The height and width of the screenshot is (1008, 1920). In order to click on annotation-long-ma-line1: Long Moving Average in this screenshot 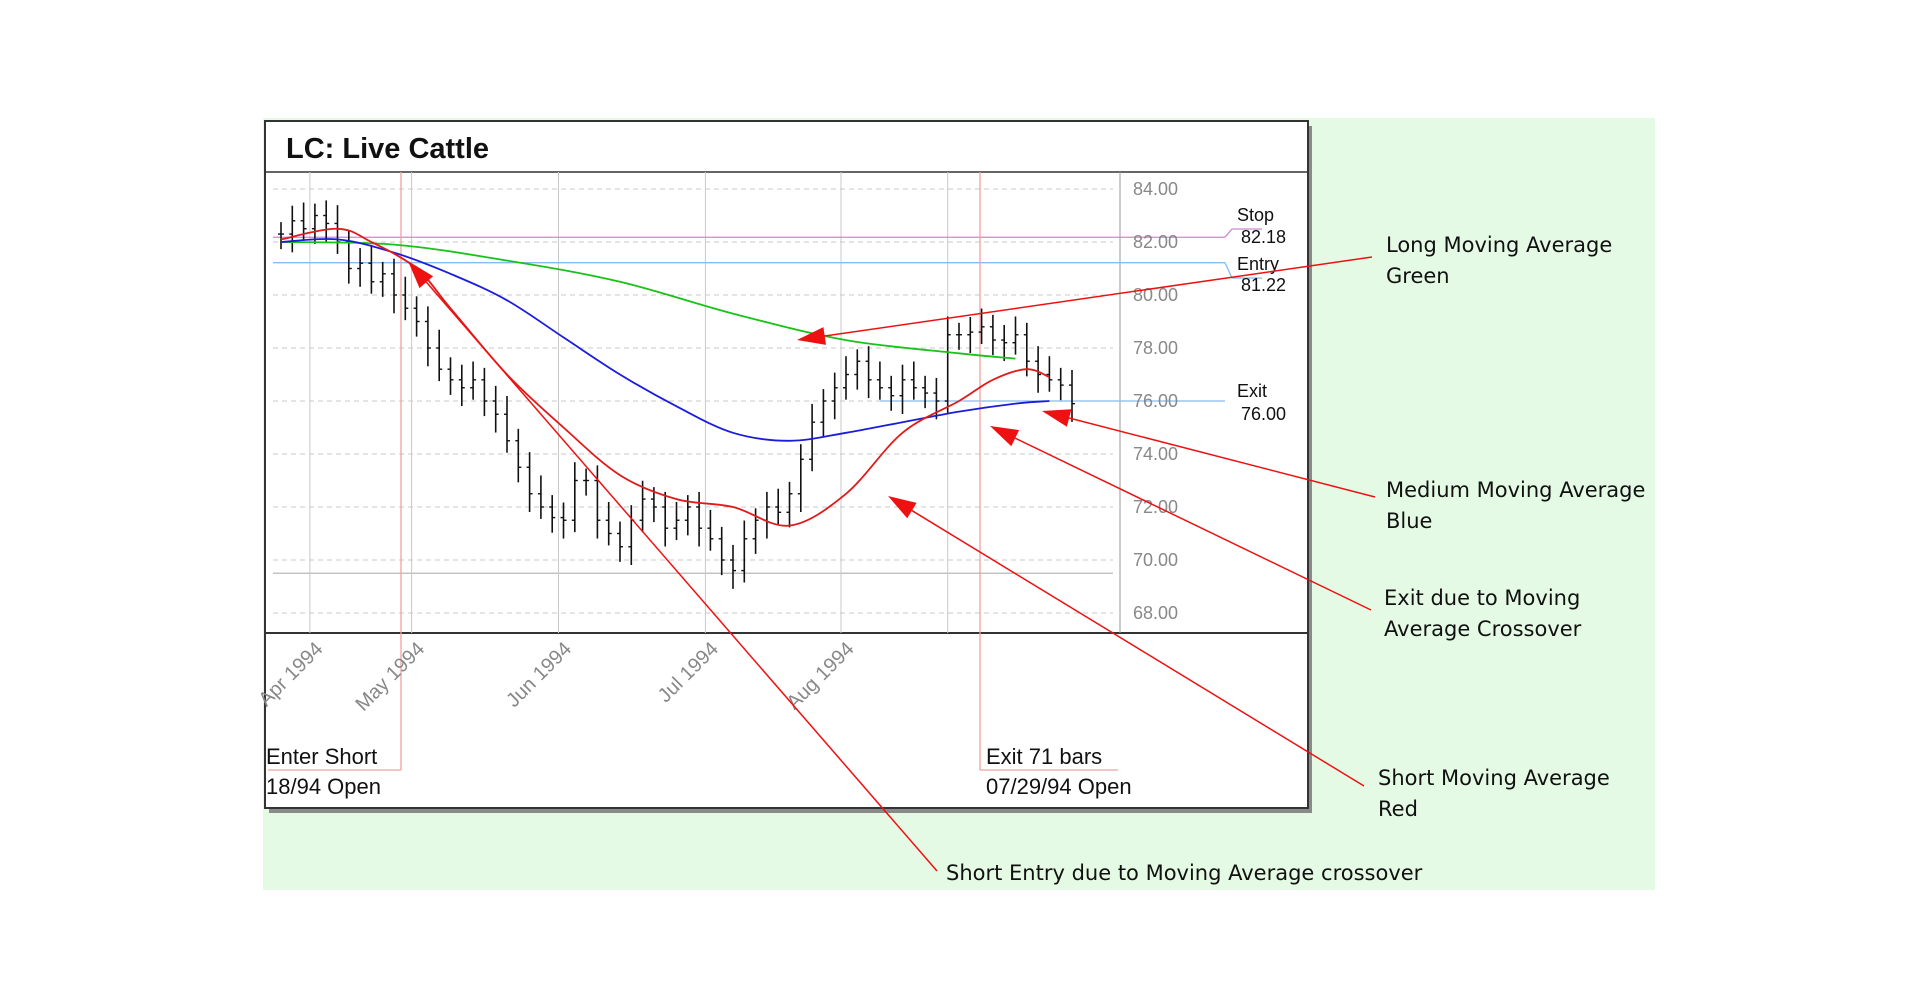, I will do `click(1499, 245)`.